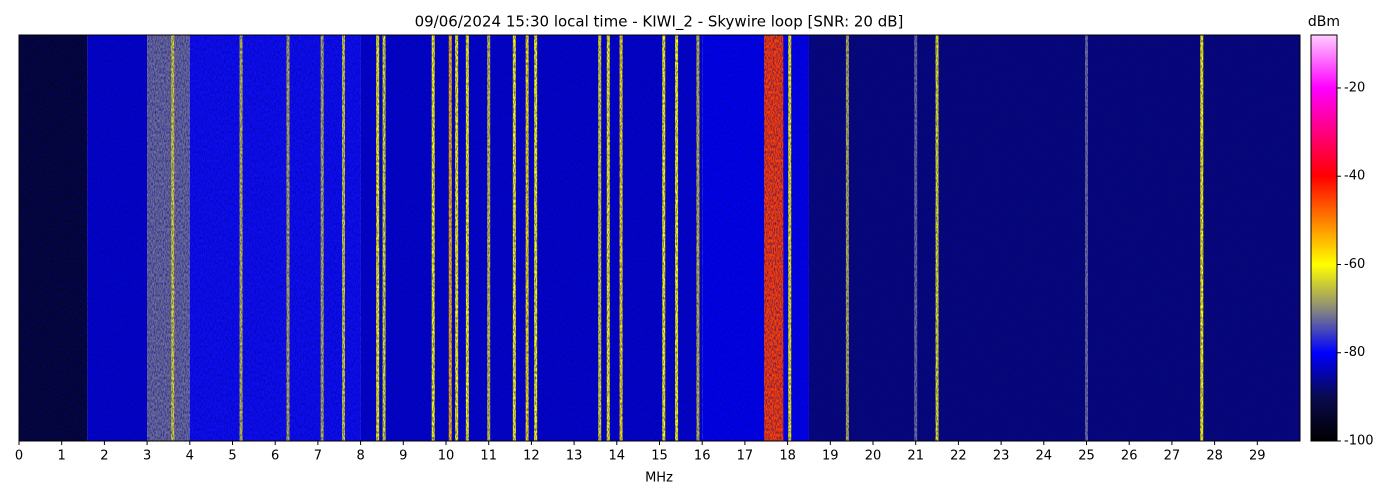  Describe the element at coordinates (446, 456) in the screenshot. I see `x-tick-label: 10` at that location.